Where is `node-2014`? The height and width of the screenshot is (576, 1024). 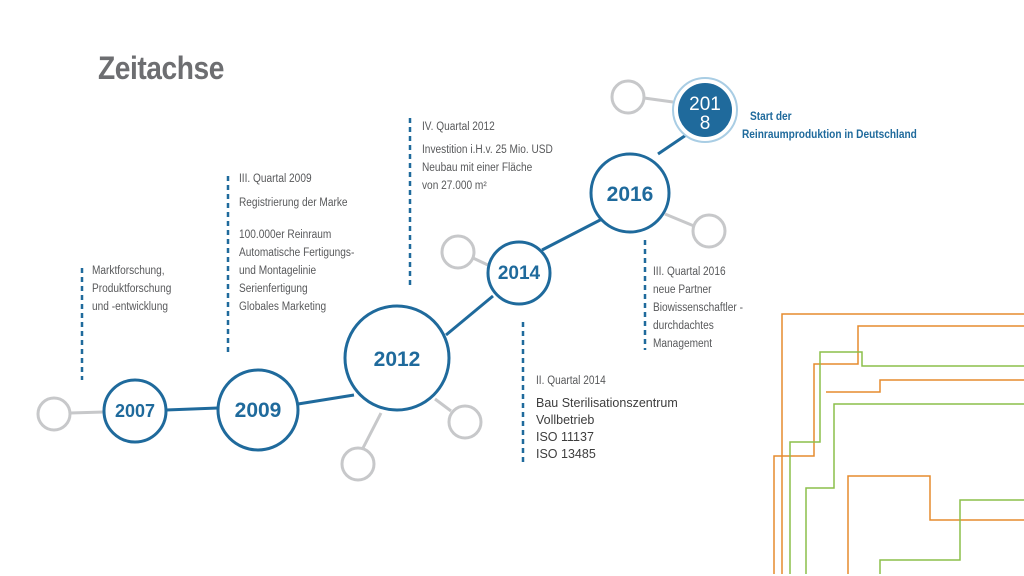
node-2014 is located at coordinates (519, 273).